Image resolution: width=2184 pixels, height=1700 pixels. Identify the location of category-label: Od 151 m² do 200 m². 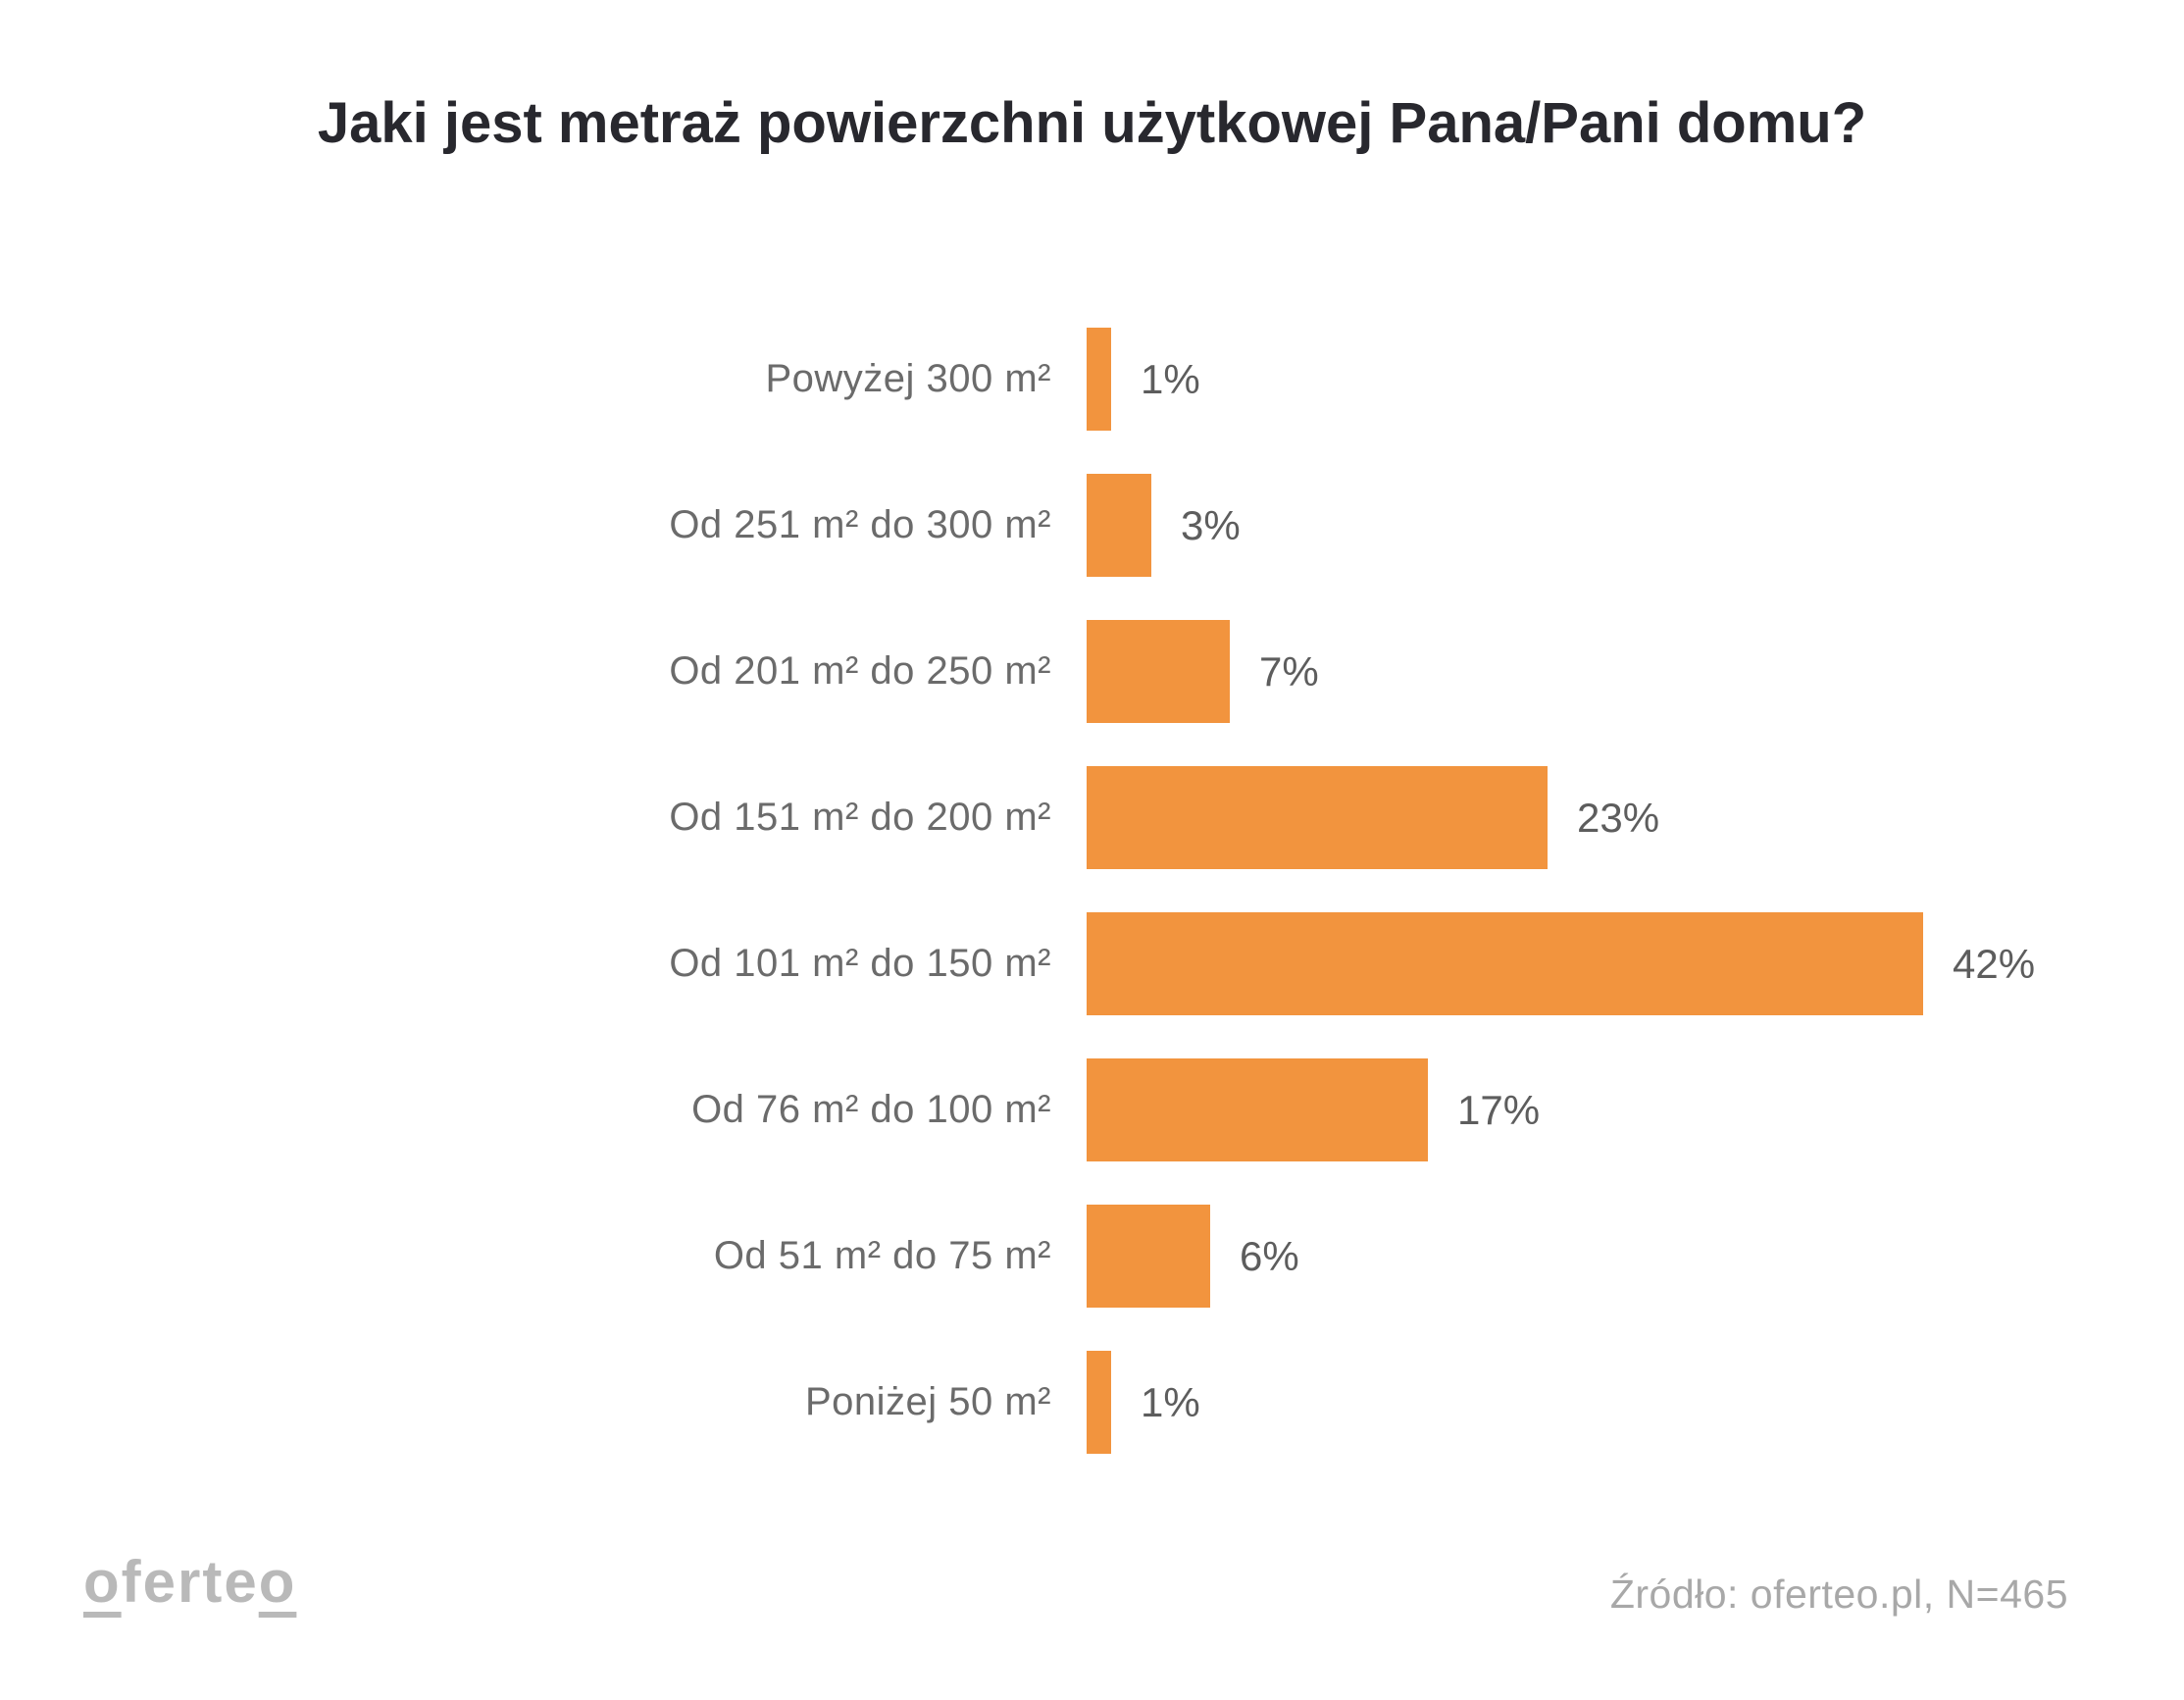
(860, 818).